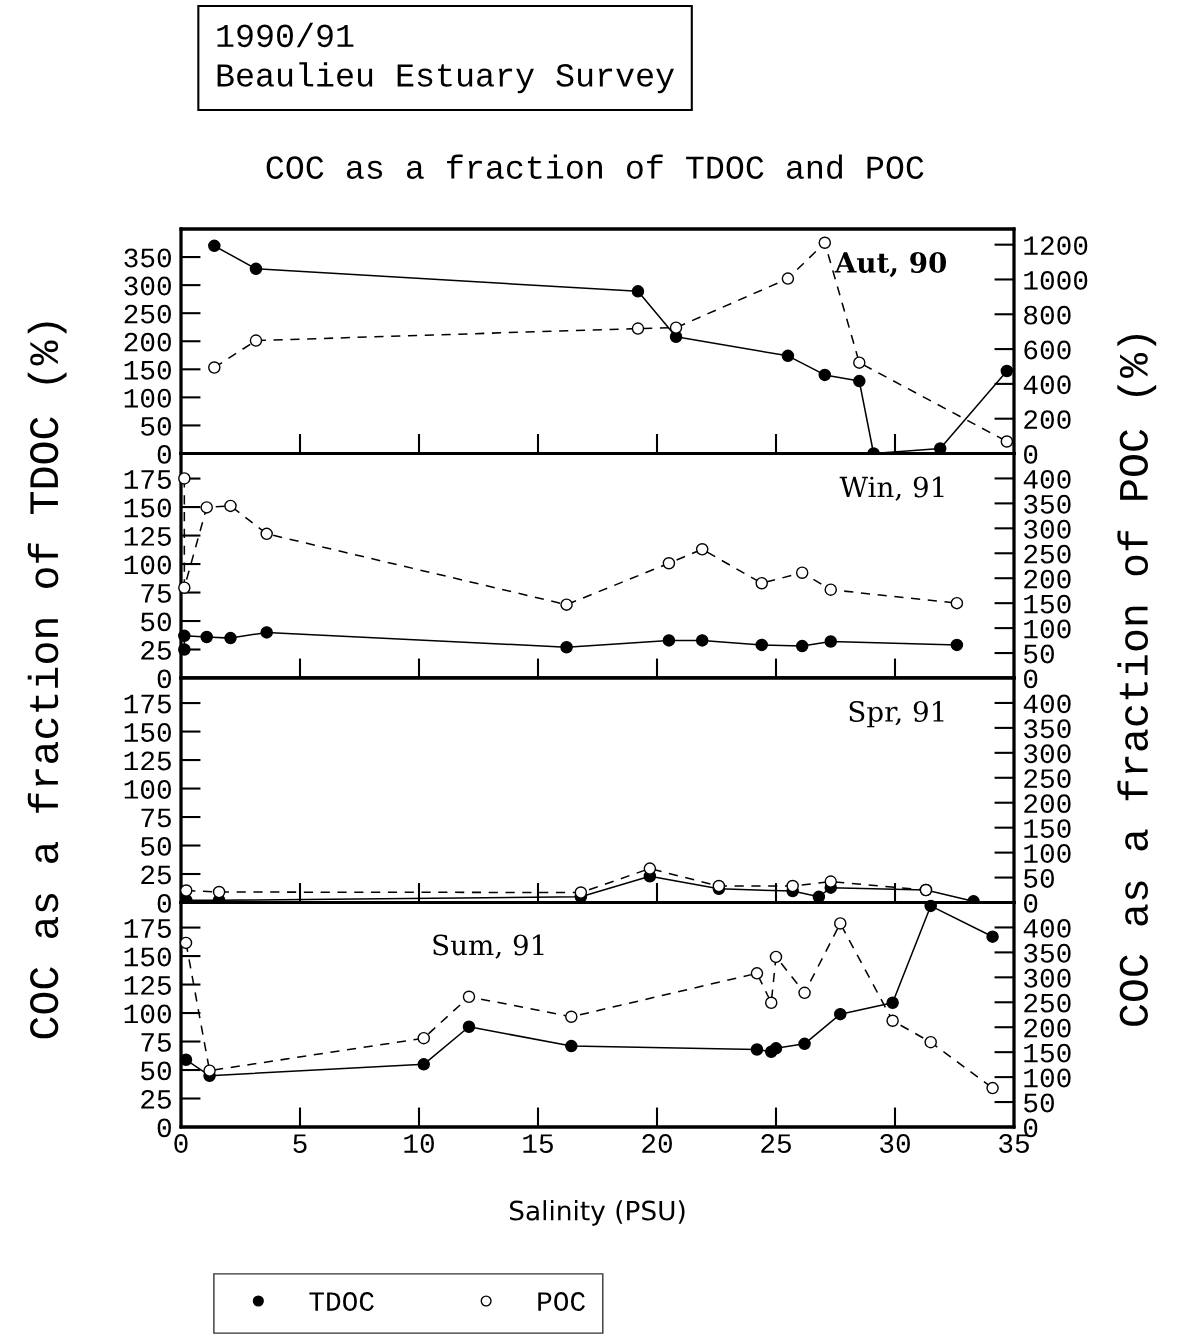 Image resolution: width=1178 pixels, height=1340 pixels. What do you see at coordinates (488, 946) in the screenshot?
I see `annotation: Sum, 91` at bounding box center [488, 946].